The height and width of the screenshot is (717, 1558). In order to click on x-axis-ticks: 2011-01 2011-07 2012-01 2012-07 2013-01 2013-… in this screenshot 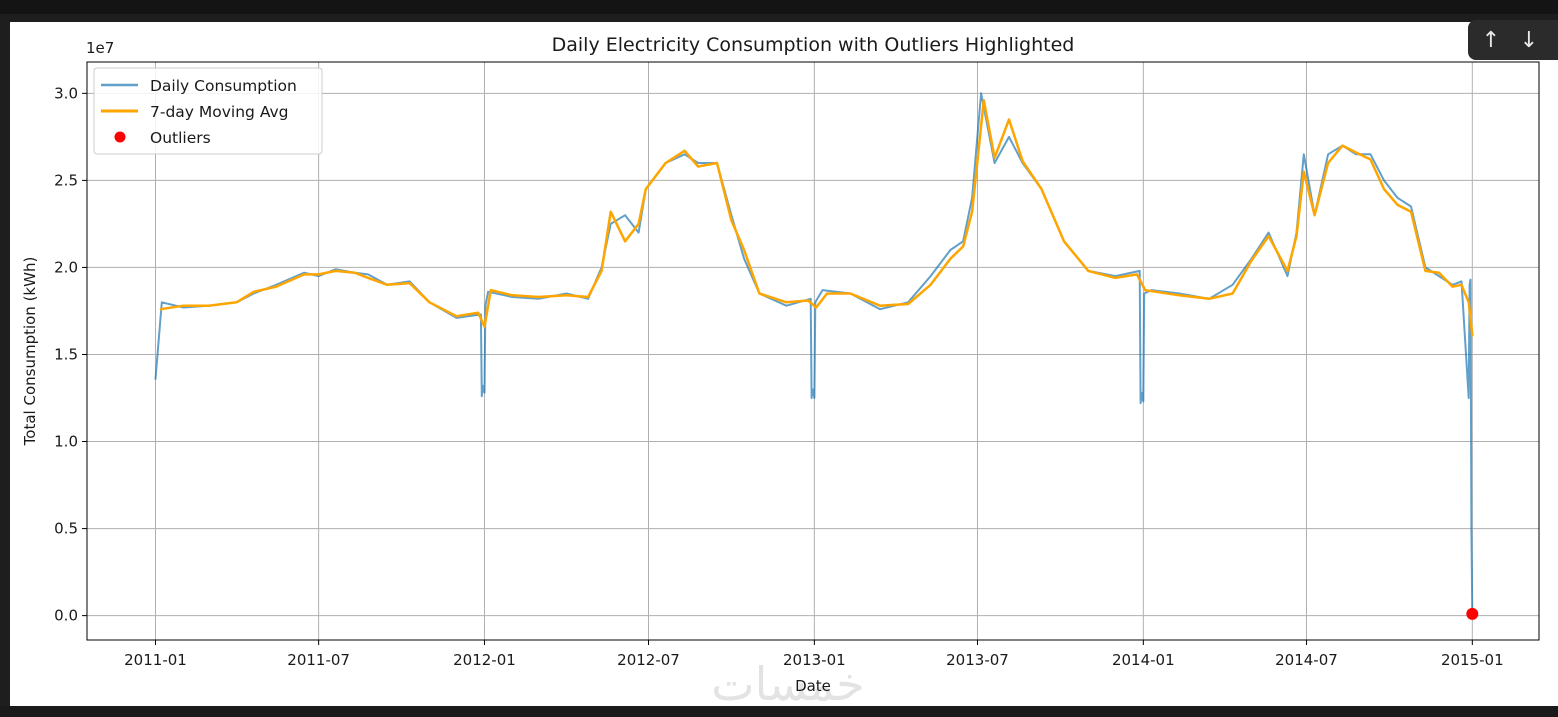, I will do `click(814, 654)`.